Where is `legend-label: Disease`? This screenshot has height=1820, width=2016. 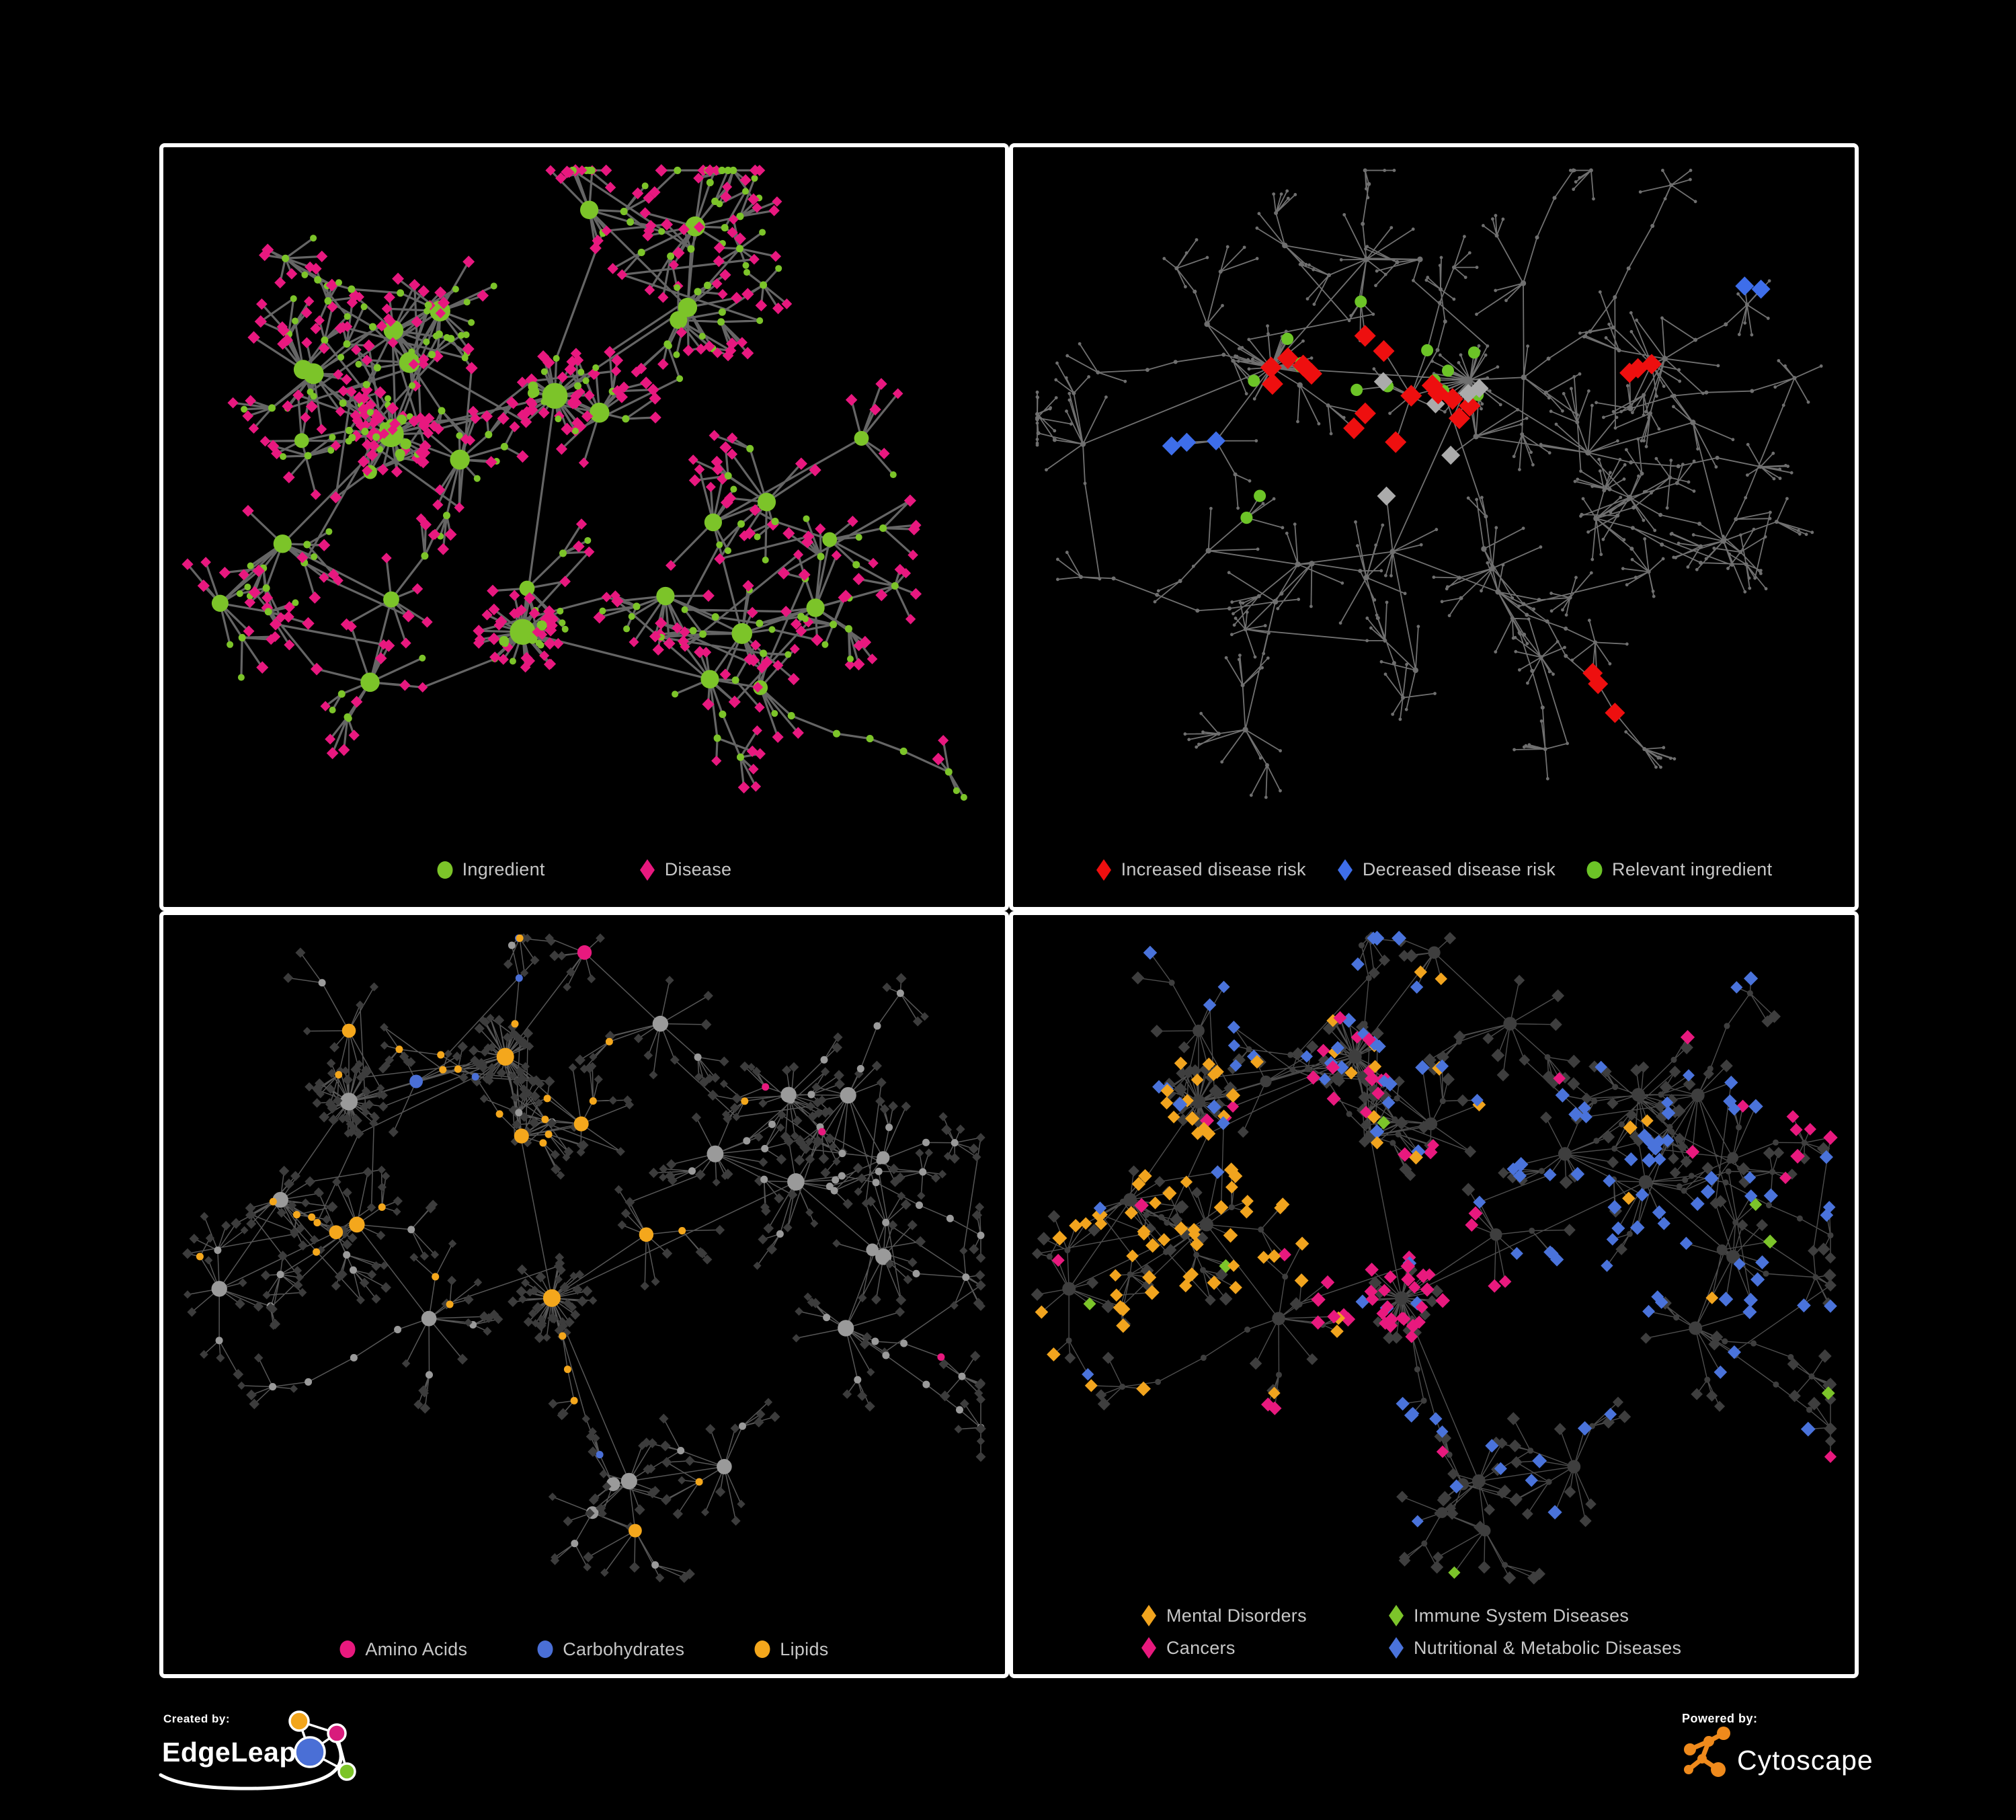
legend-label: Disease is located at coordinates (698, 869).